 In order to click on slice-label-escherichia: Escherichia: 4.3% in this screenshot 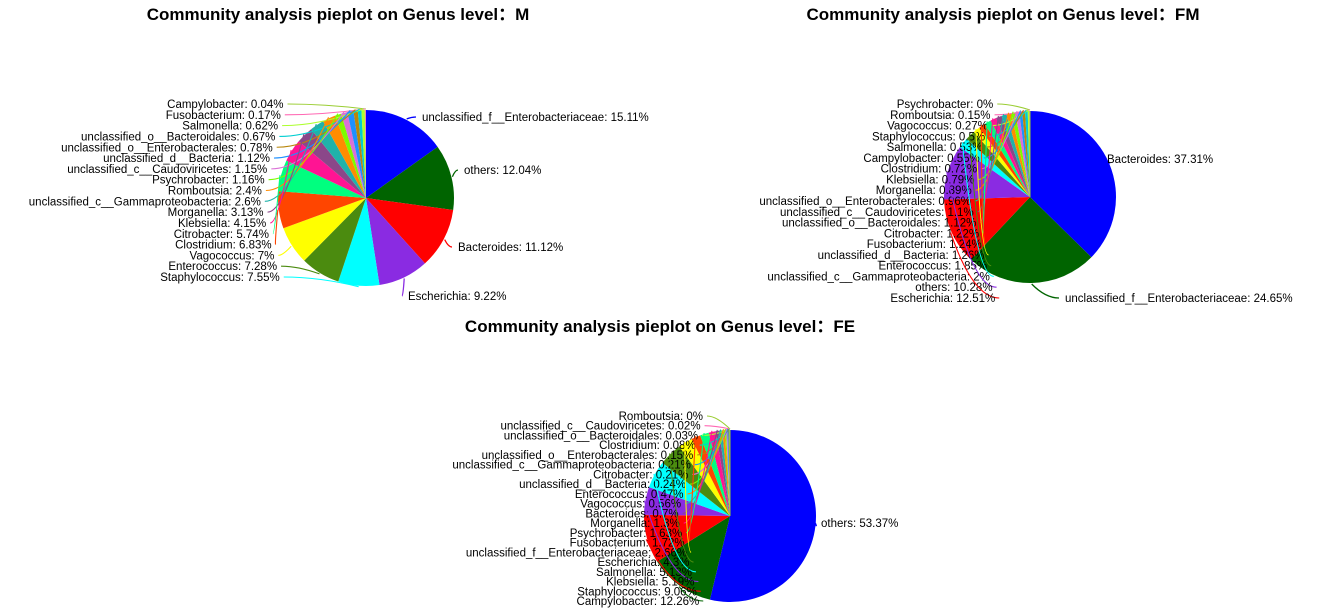, I will do `click(643, 563)`.